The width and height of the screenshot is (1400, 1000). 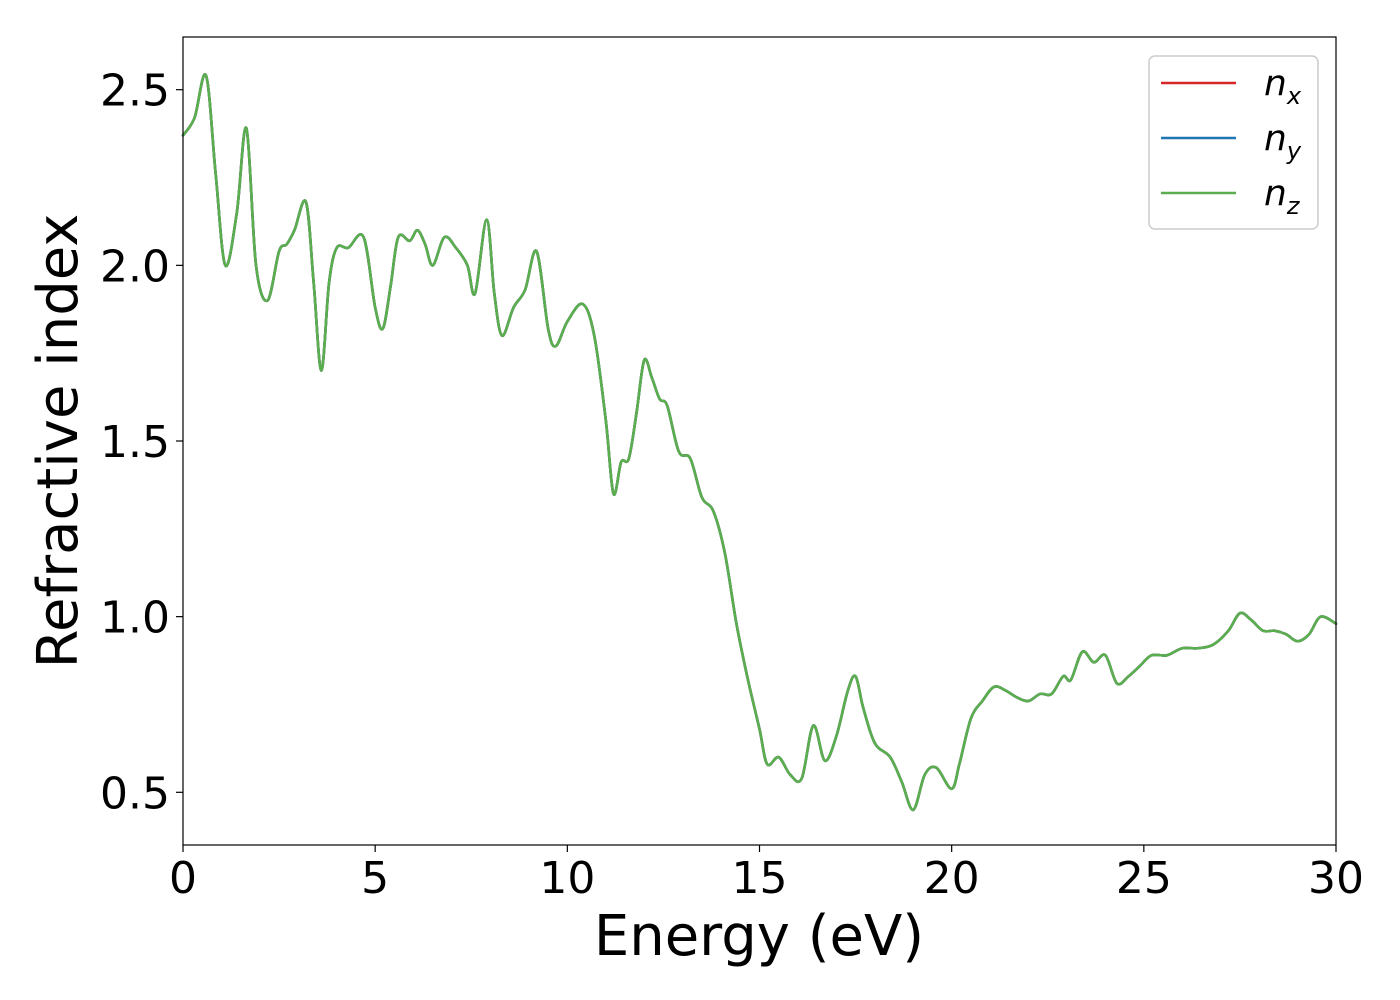 I want to click on x-axis-label: Energy (eV), so click(x=759, y=936).